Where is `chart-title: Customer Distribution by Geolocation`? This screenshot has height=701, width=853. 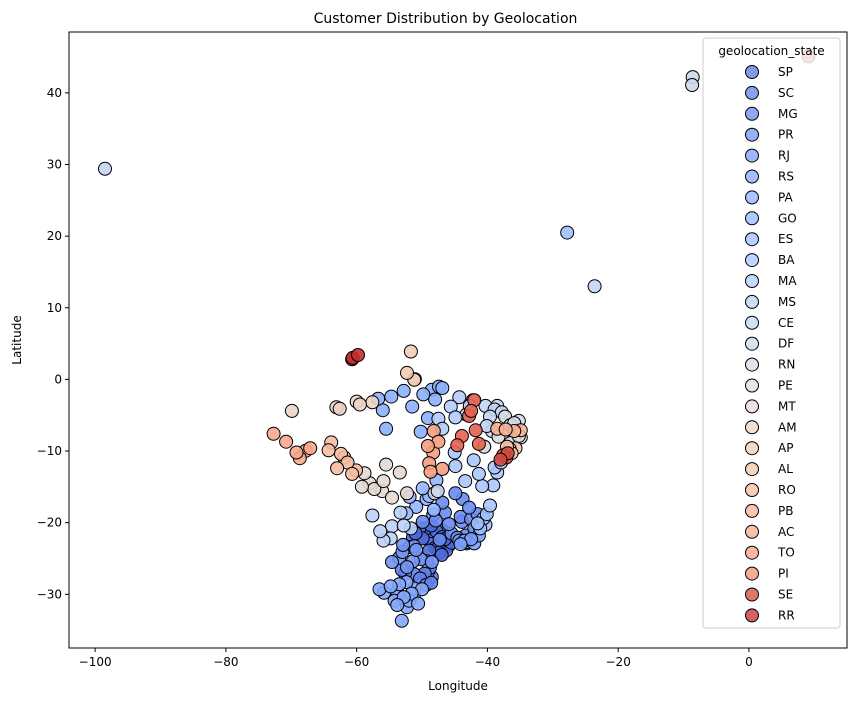 chart-title: Customer Distribution by Geolocation is located at coordinates (446, 19).